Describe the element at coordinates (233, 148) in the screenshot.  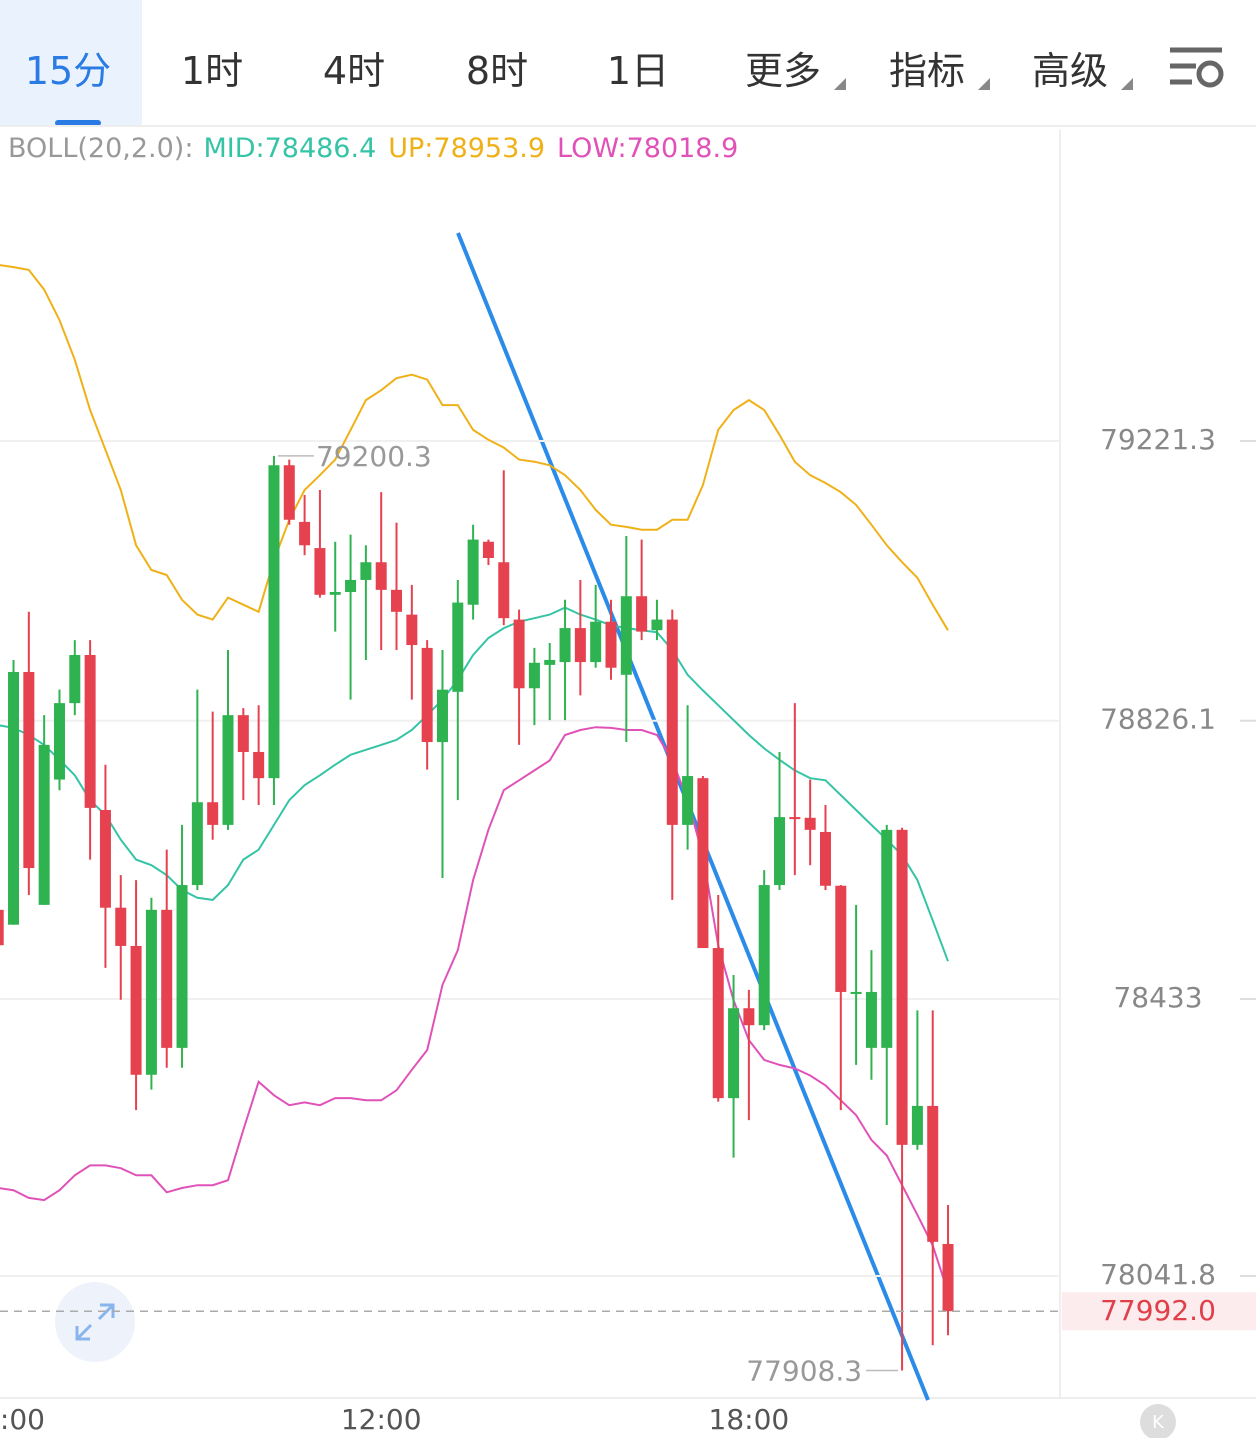
I see `legend-name: MID:` at that location.